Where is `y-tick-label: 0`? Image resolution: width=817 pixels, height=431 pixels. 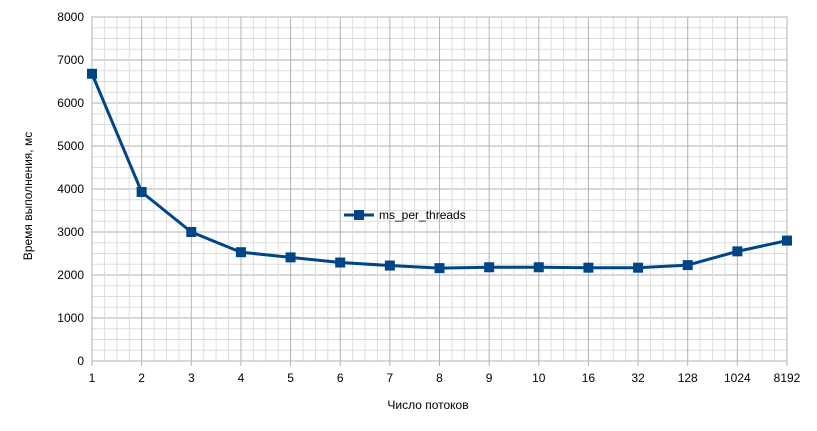
y-tick-label: 0 is located at coordinates (80, 361).